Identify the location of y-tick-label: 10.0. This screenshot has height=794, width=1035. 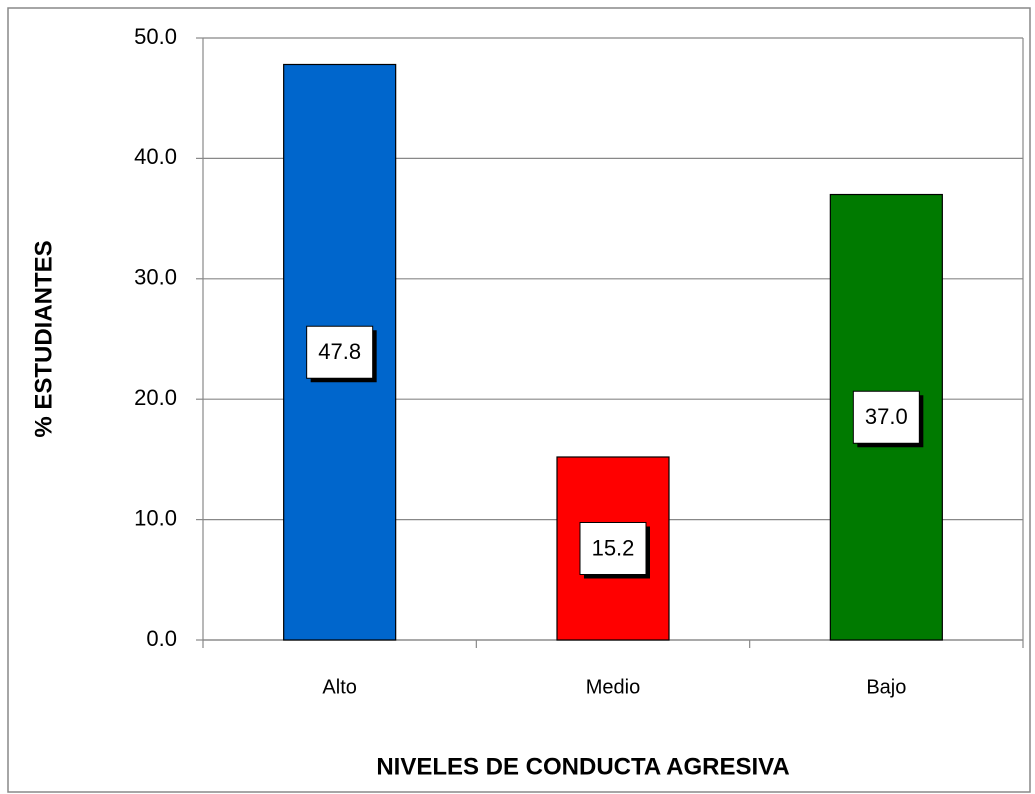
(155, 517).